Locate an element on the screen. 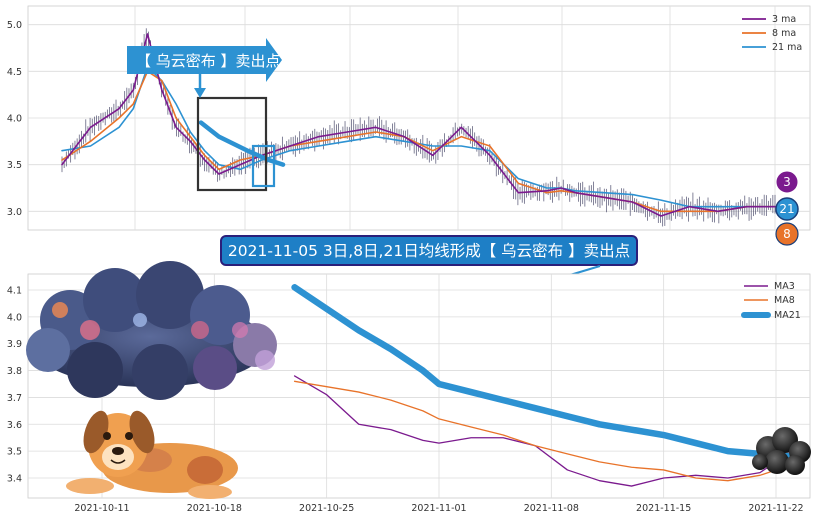 This screenshot has height=520, width=816. bottom-y-tick-label: 4.1 is located at coordinates (14, 291).